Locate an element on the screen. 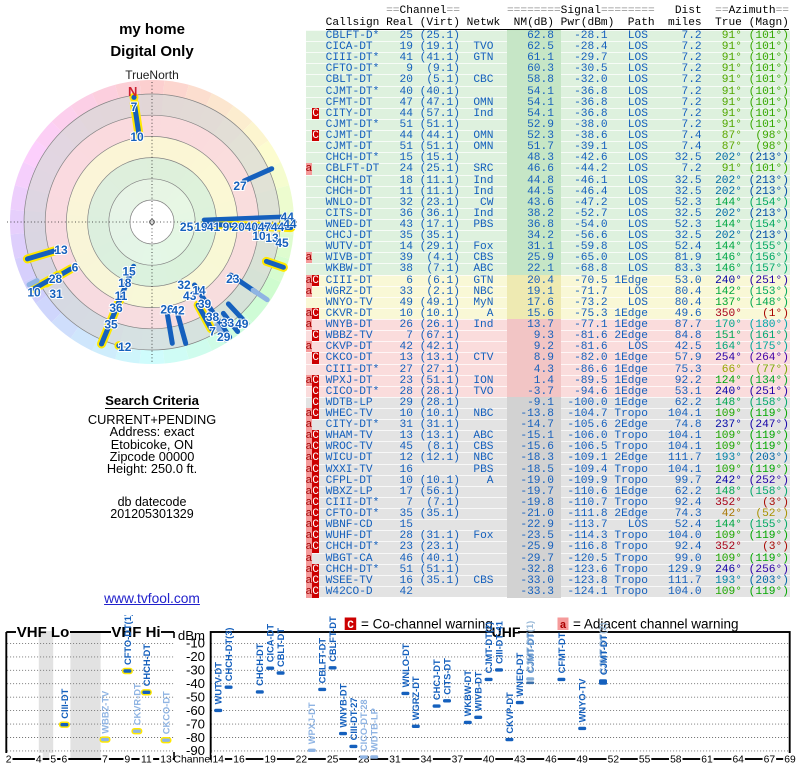 The height and width of the screenshot is (768, 800). svg-text: 32 is located at coordinates (184, 285).